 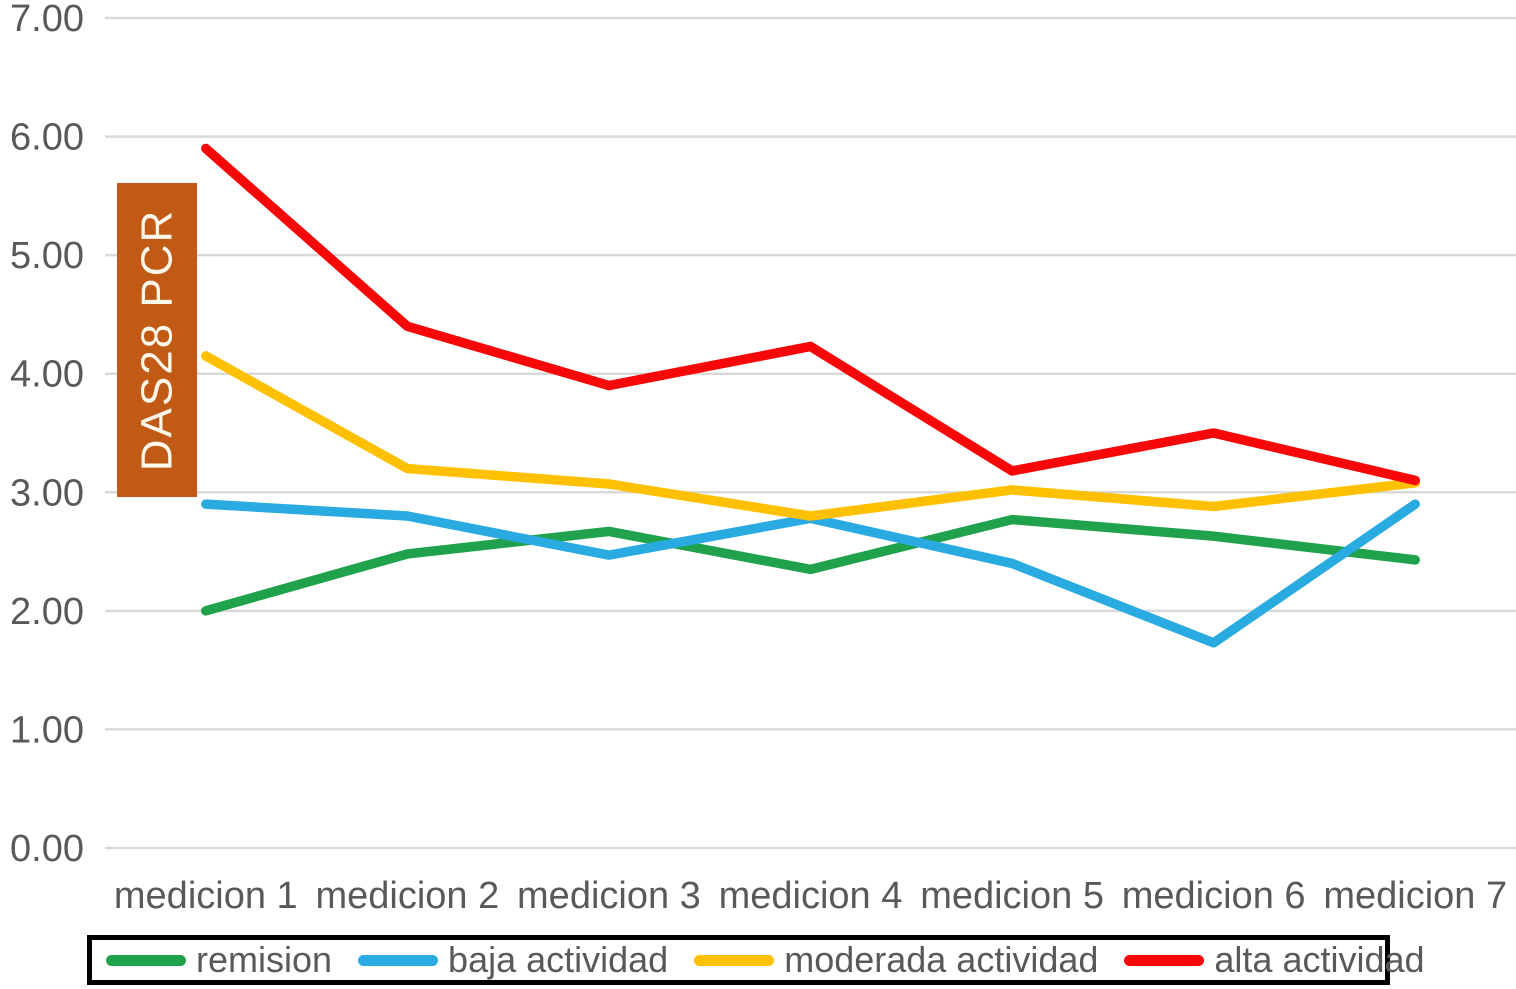 What do you see at coordinates (810, 565) in the screenshot?
I see `series-line-remision` at bounding box center [810, 565].